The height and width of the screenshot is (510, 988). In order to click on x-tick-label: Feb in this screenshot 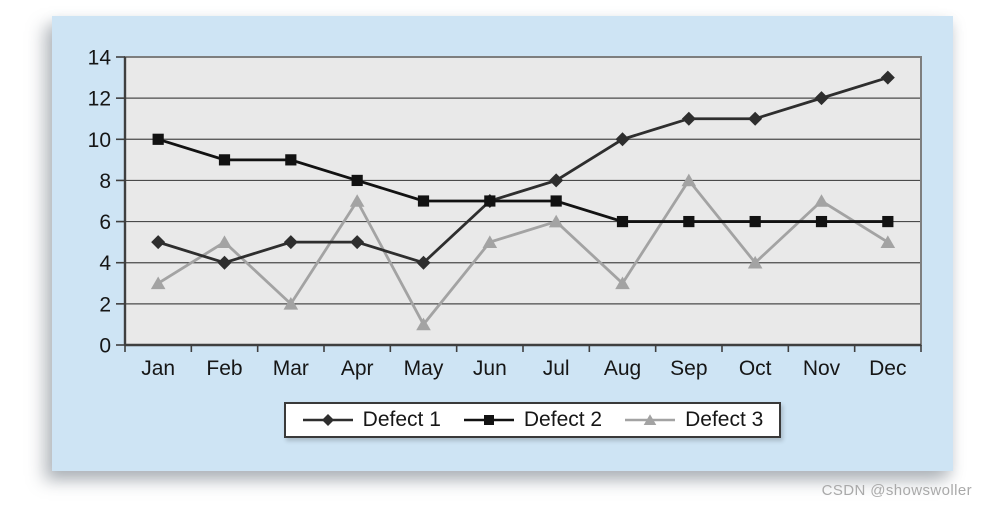, I will do `click(224, 368)`.